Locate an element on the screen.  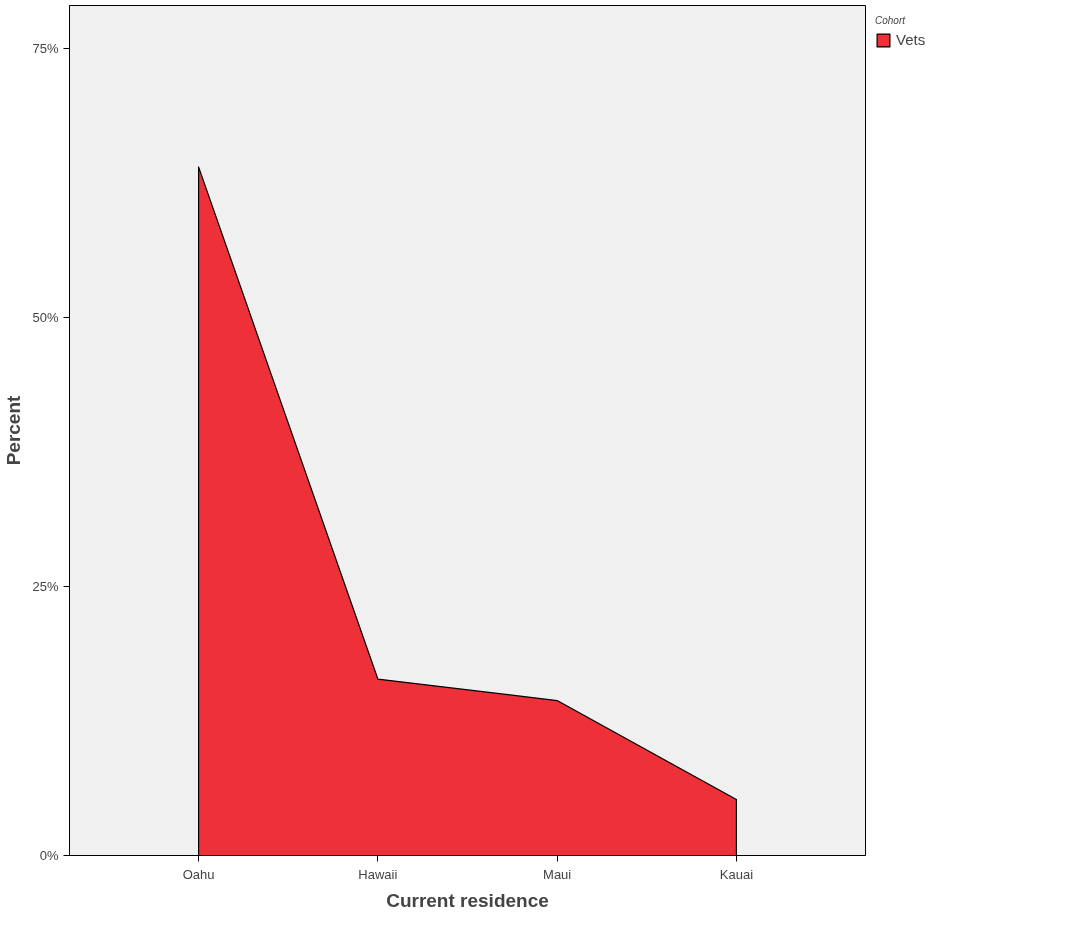
x-tick-label: Hawaii is located at coordinates (378, 874).